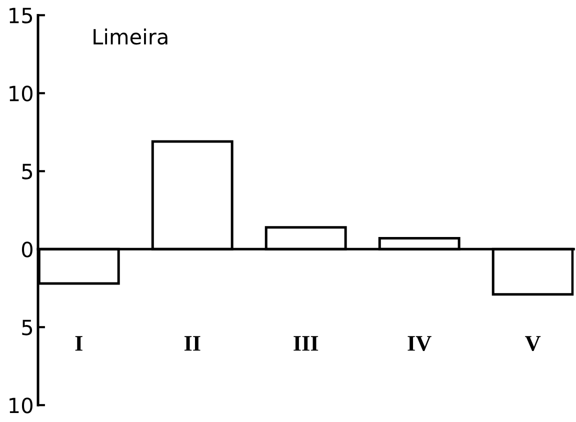 This screenshot has width=576, height=422. I want to click on x-tick-label: I, so click(78, 343).